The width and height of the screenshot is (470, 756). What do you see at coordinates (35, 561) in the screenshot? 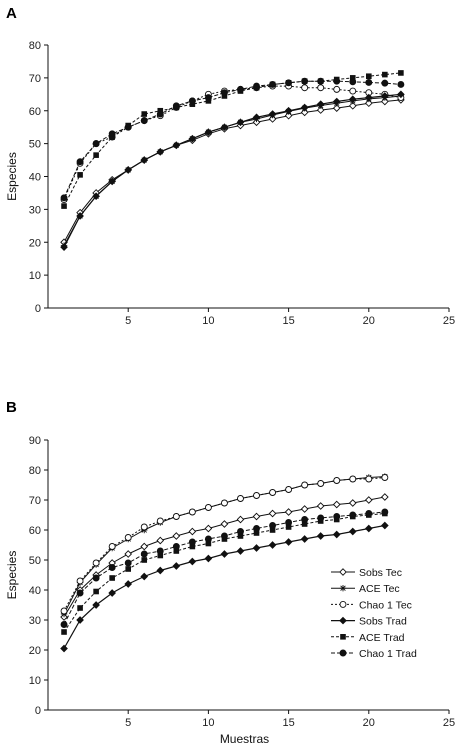
I see `y-tick-label: 50` at bounding box center [35, 561].